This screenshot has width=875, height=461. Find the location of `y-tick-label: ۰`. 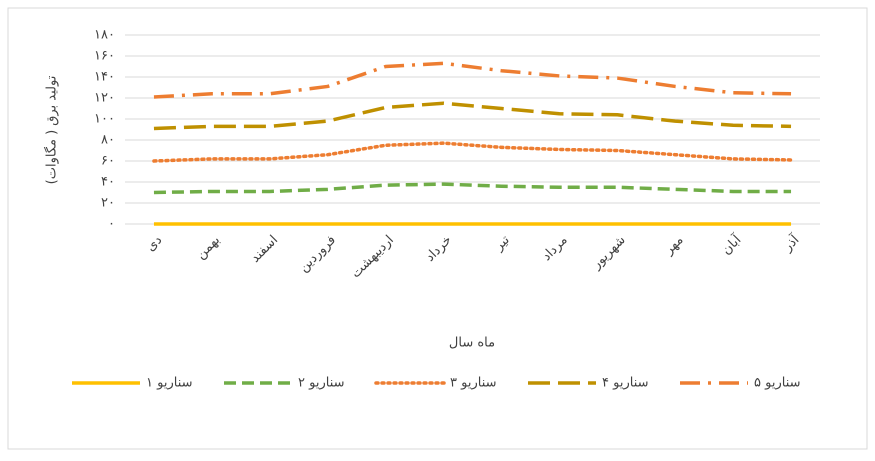

y-tick-label: ۰ is located at coordinates (111, 224).